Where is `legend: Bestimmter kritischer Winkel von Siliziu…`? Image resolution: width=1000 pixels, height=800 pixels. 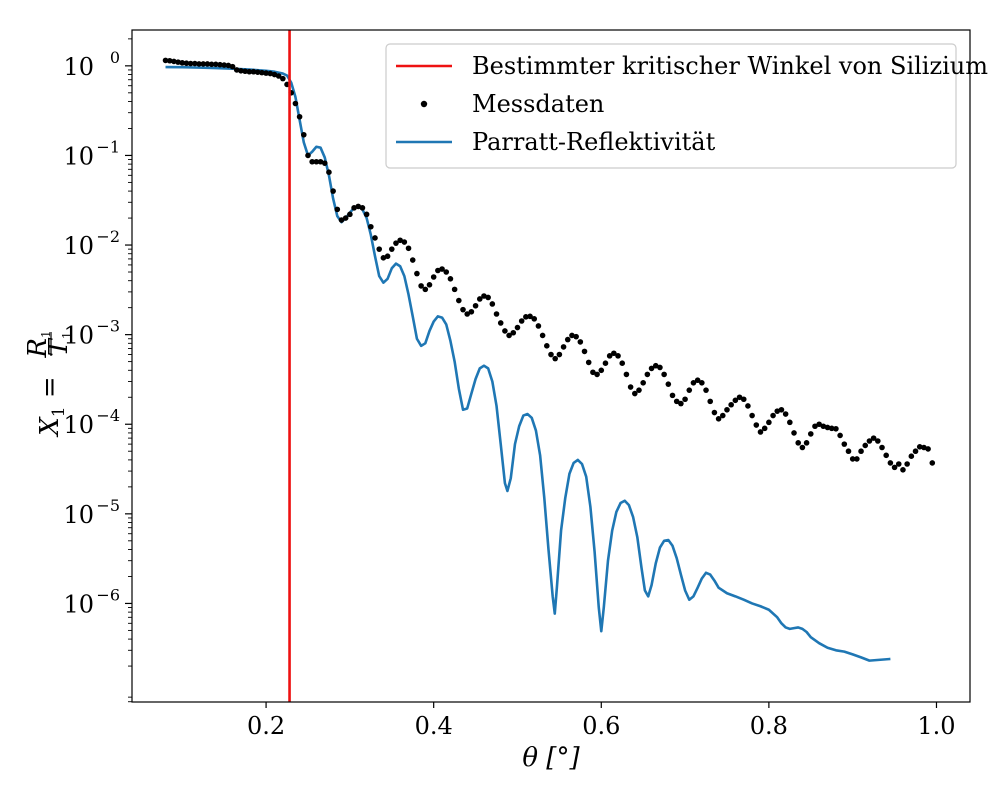
legend: Bestimmter kritischer Winkel von Siliziu… is located at coordinates (686, 106).